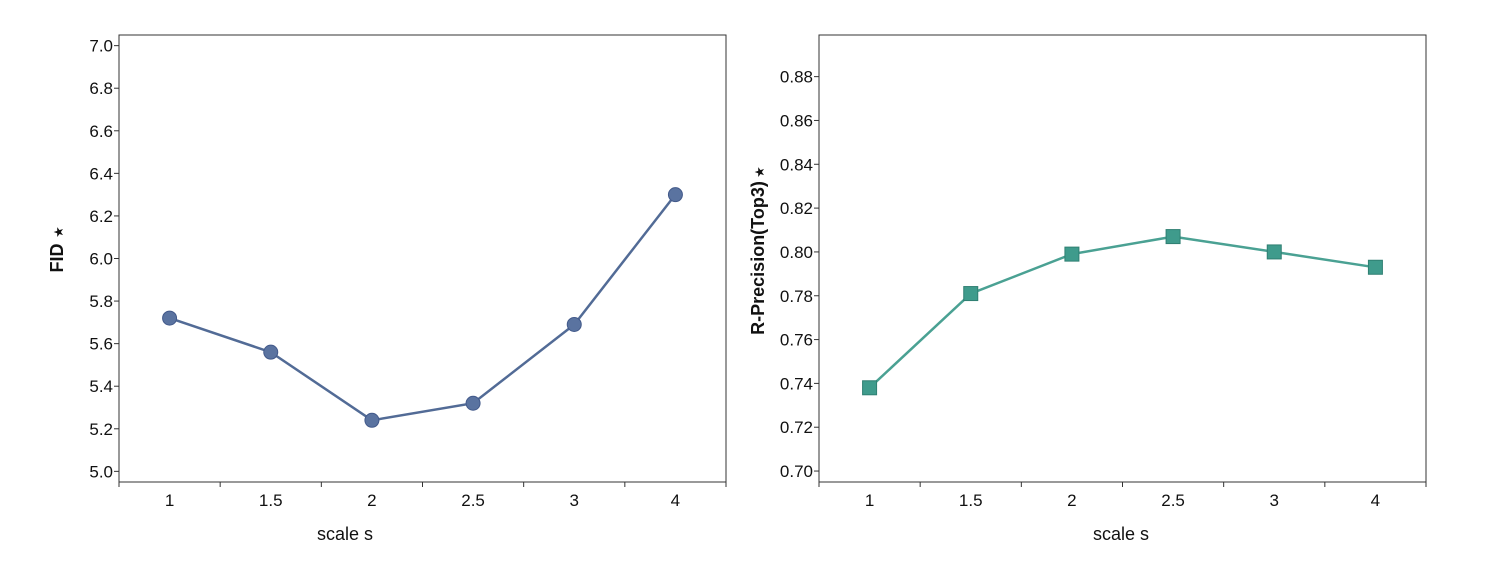 This screenshot has width=1487, height=584. What do you see at coordinates (799, 274) in the screenshot?
I see `r-precision-y-axis: 0.70 0.72 0.74 0.76 0.78 0.80 0.82 0.84 0.86 0.88` at bounding box center [799, 274].